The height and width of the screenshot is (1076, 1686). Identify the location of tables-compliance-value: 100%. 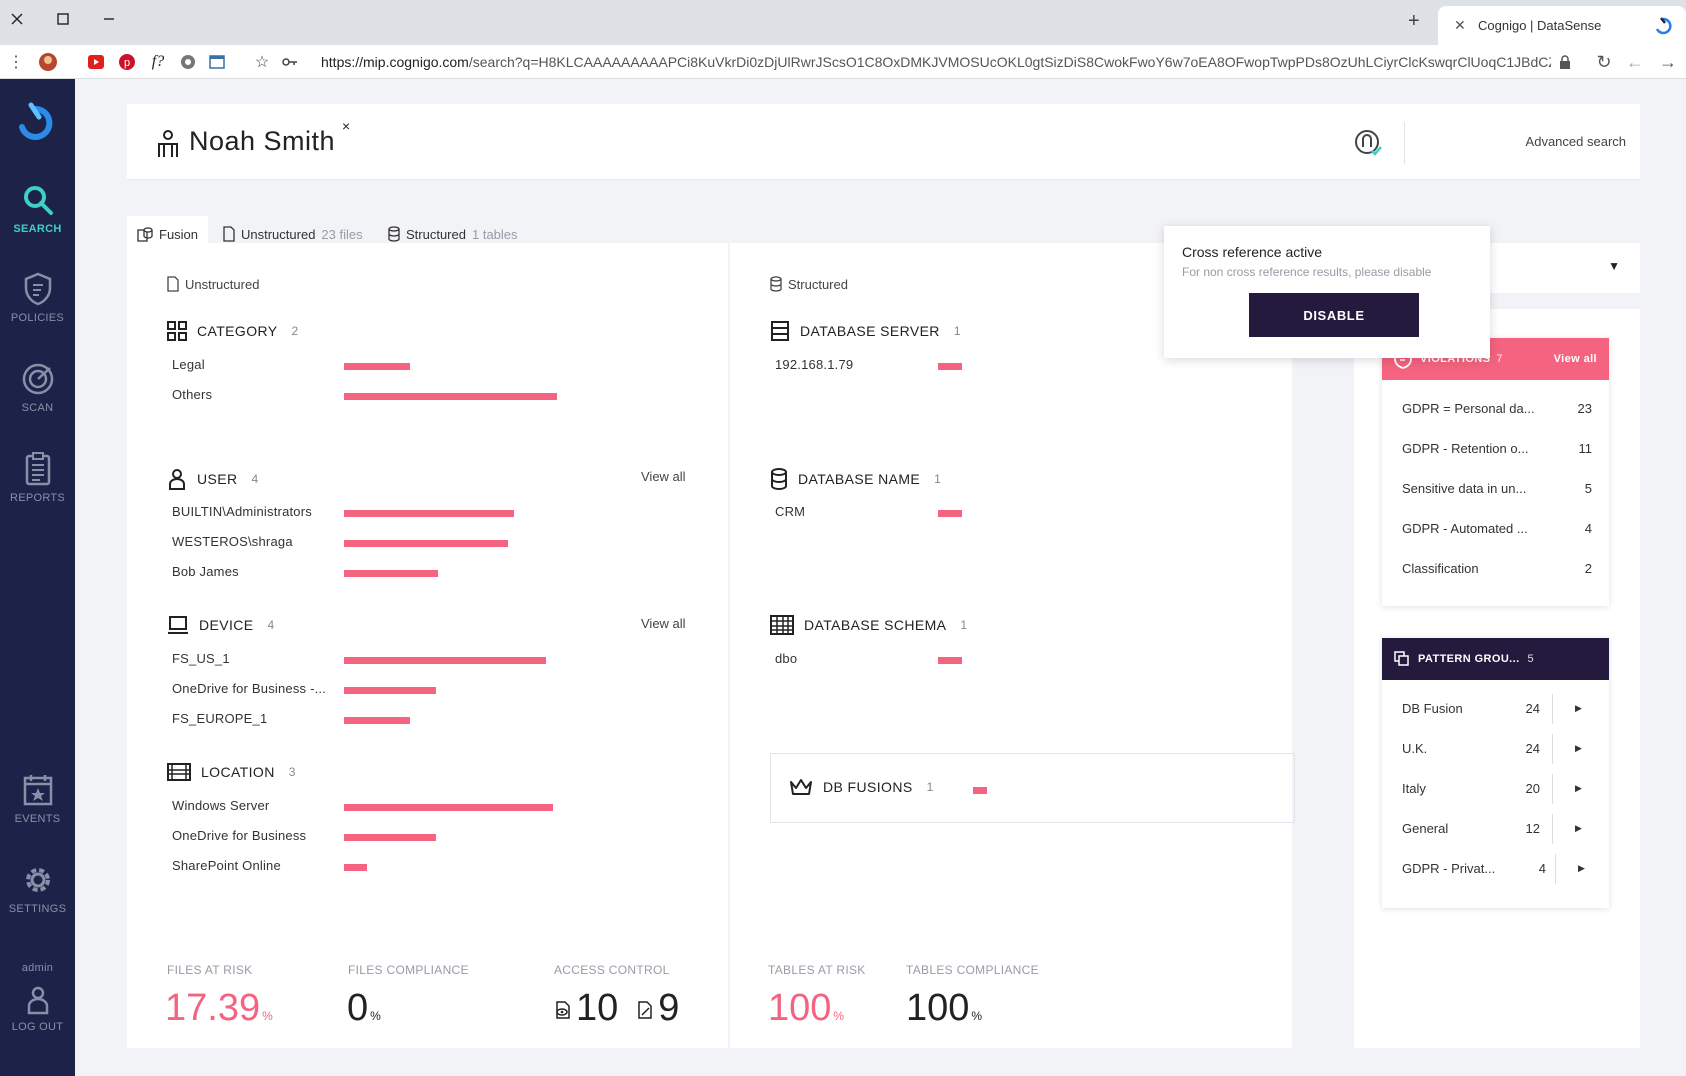
(944, 1008).